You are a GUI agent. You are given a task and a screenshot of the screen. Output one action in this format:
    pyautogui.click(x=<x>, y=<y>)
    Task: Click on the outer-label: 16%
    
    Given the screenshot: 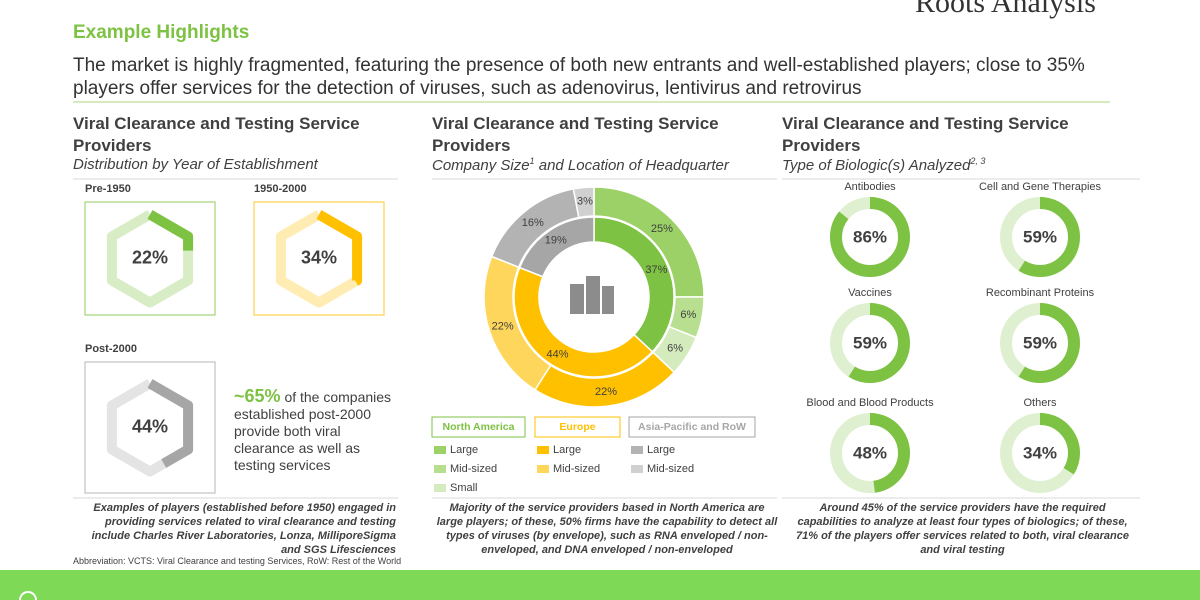 What is the action you would take?
    pyautogui.click(x=533, y=223)
    